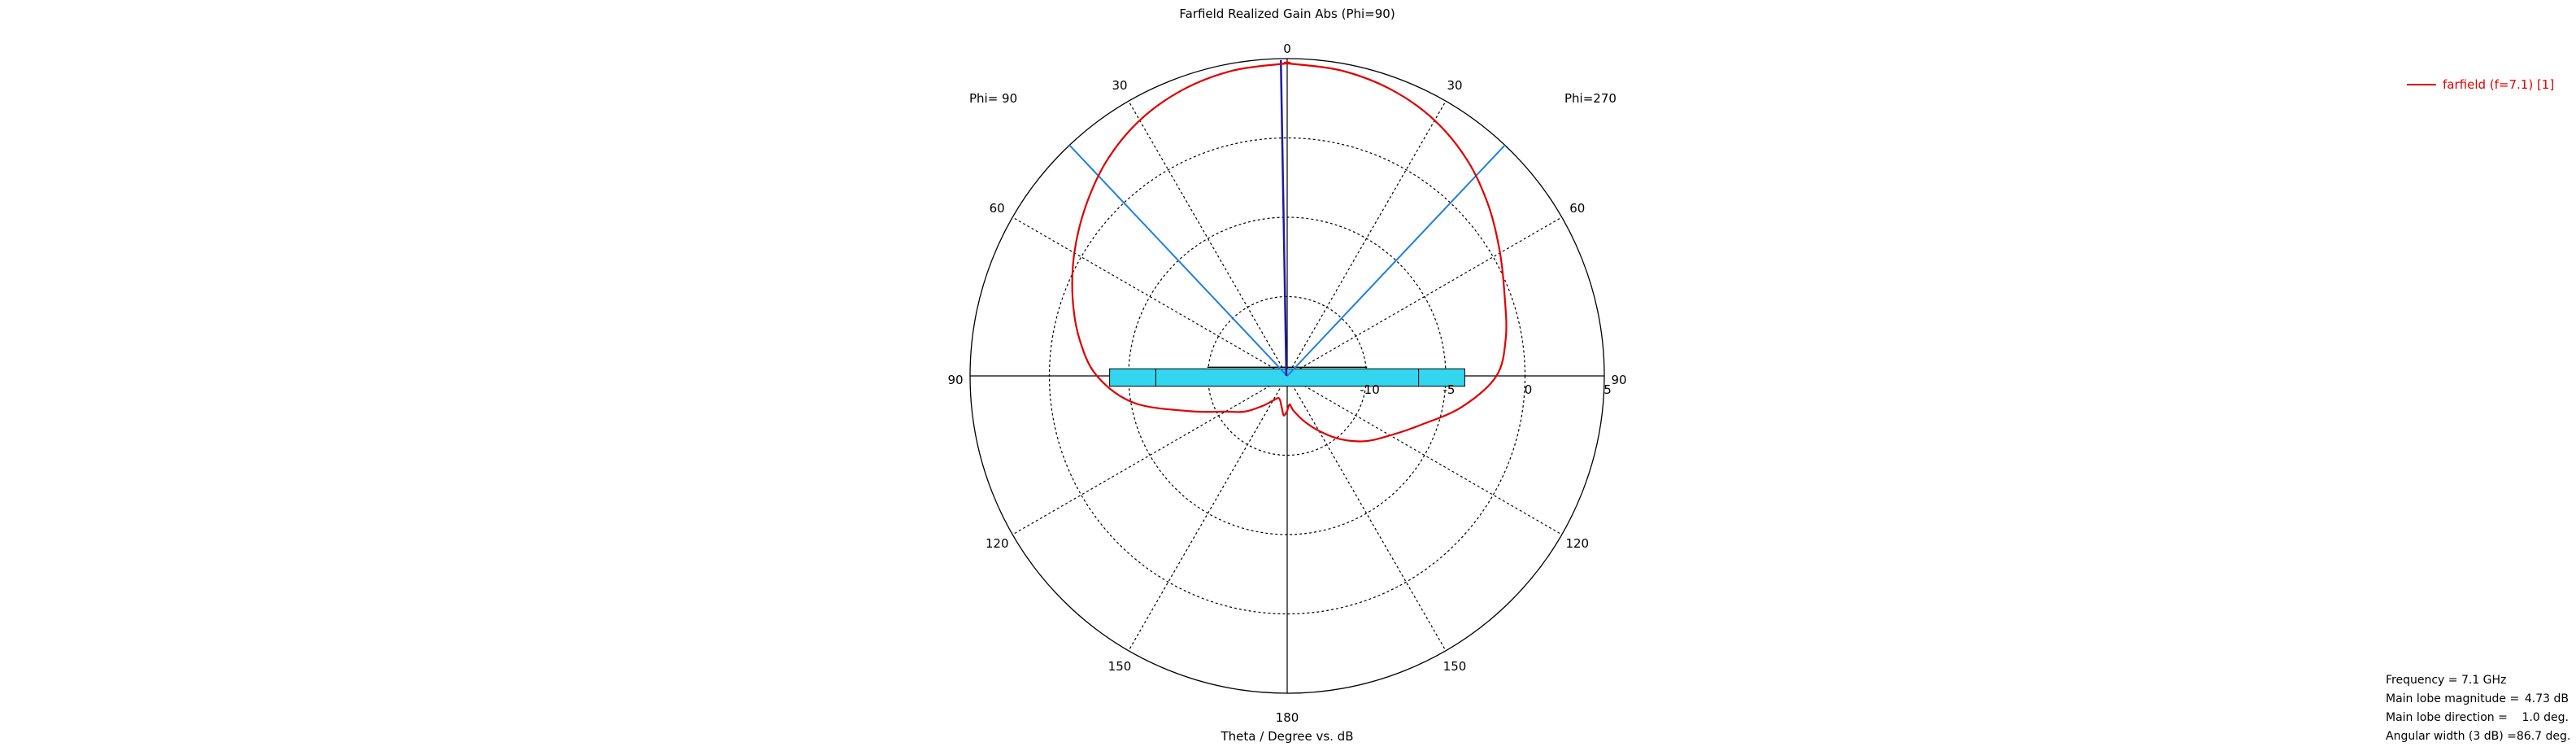 The height and width of the screenshot is (751, 2576). Describe the element at coordinates (1366, 238) in the screenshot. I see `spoke-30-right` at that location.